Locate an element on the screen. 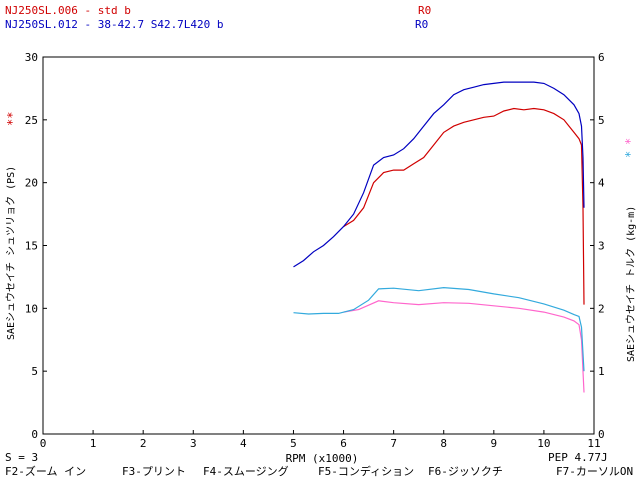  x-tick-label: 6 is located at coordinates (343, 443).